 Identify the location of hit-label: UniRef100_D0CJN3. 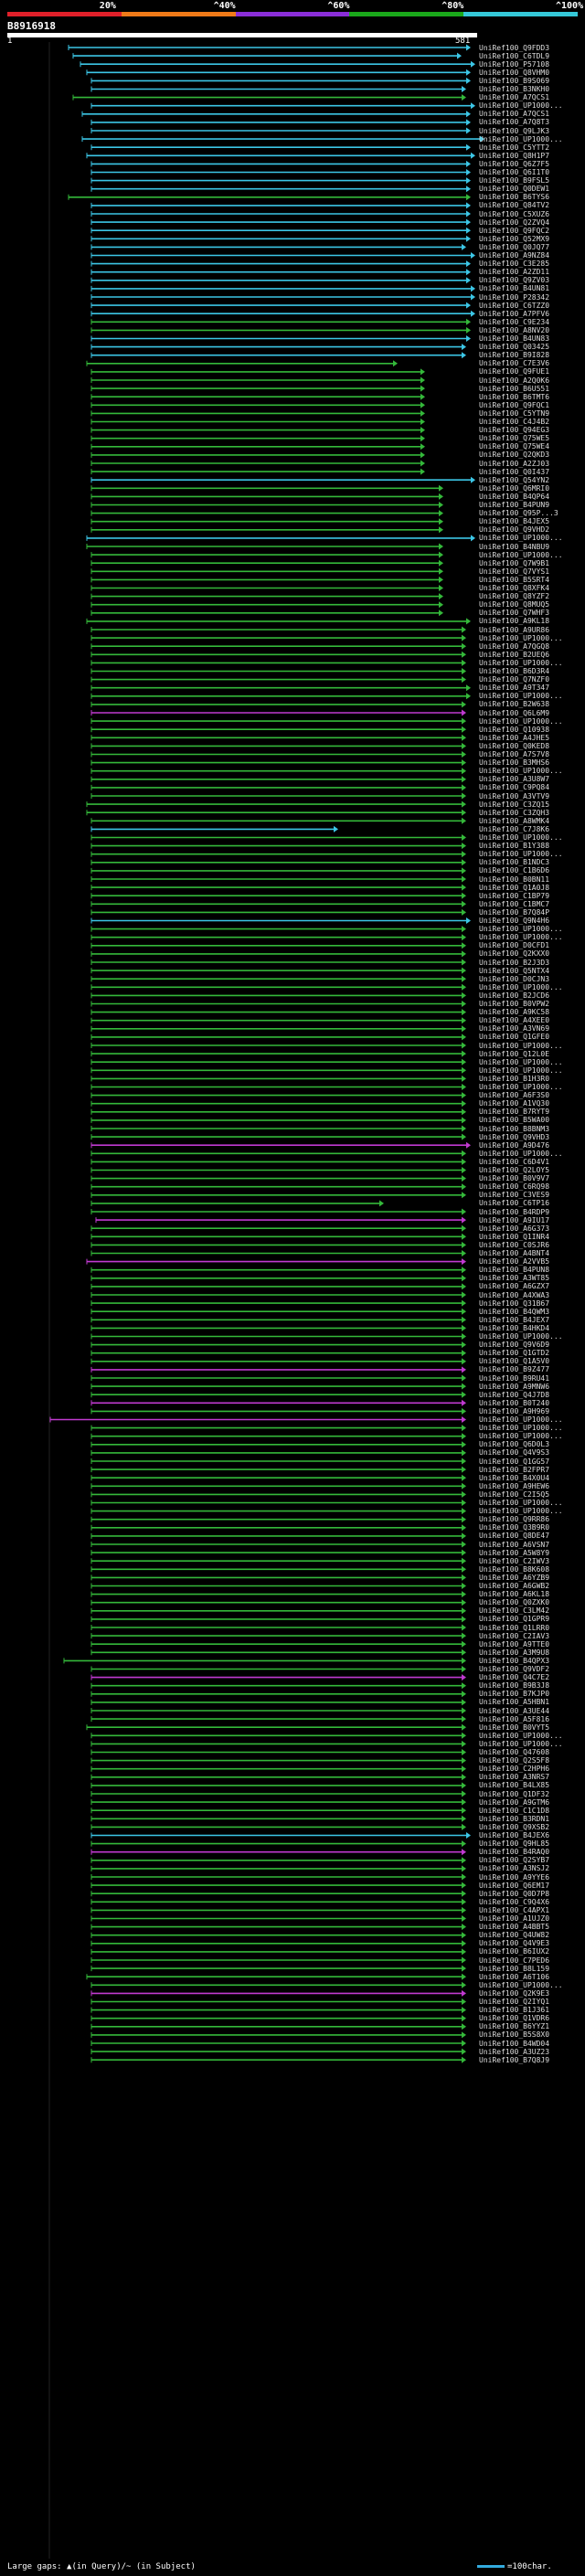
(514, 978).